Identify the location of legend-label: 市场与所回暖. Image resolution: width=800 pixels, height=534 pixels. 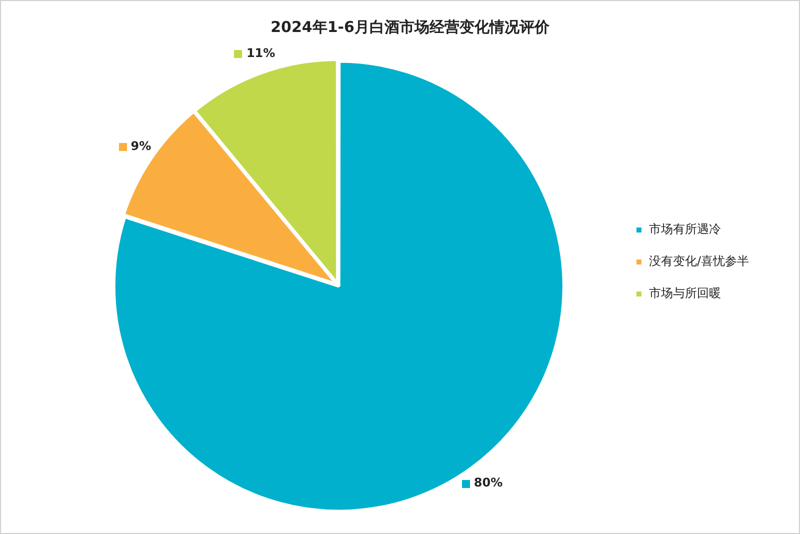
(684, 293).